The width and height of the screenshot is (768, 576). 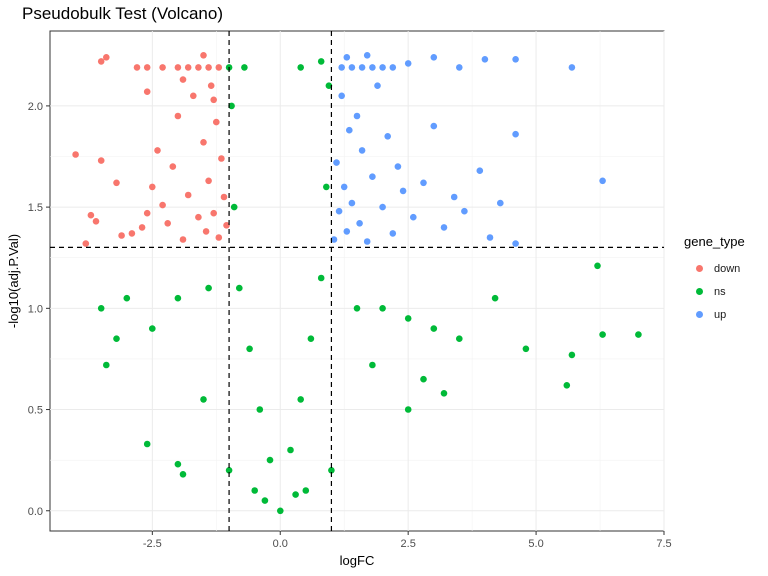 I want to click on x-axis-title: logFC, so click(x=357, y=560).